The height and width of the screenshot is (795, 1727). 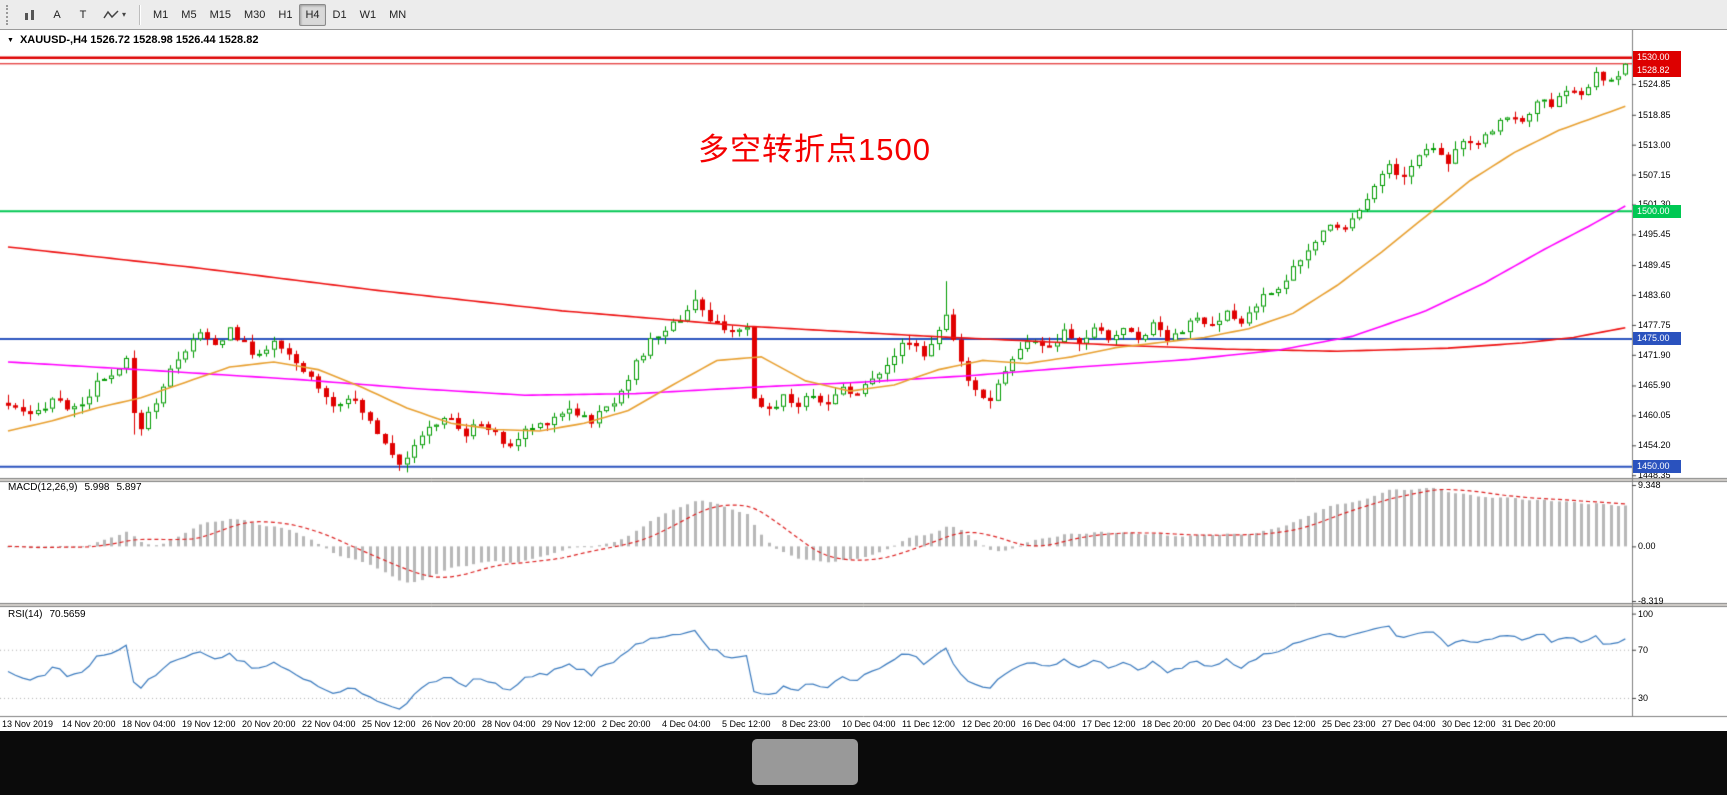 I want to click on timeframe-button-mn: MN, so click(x=397, y=15).